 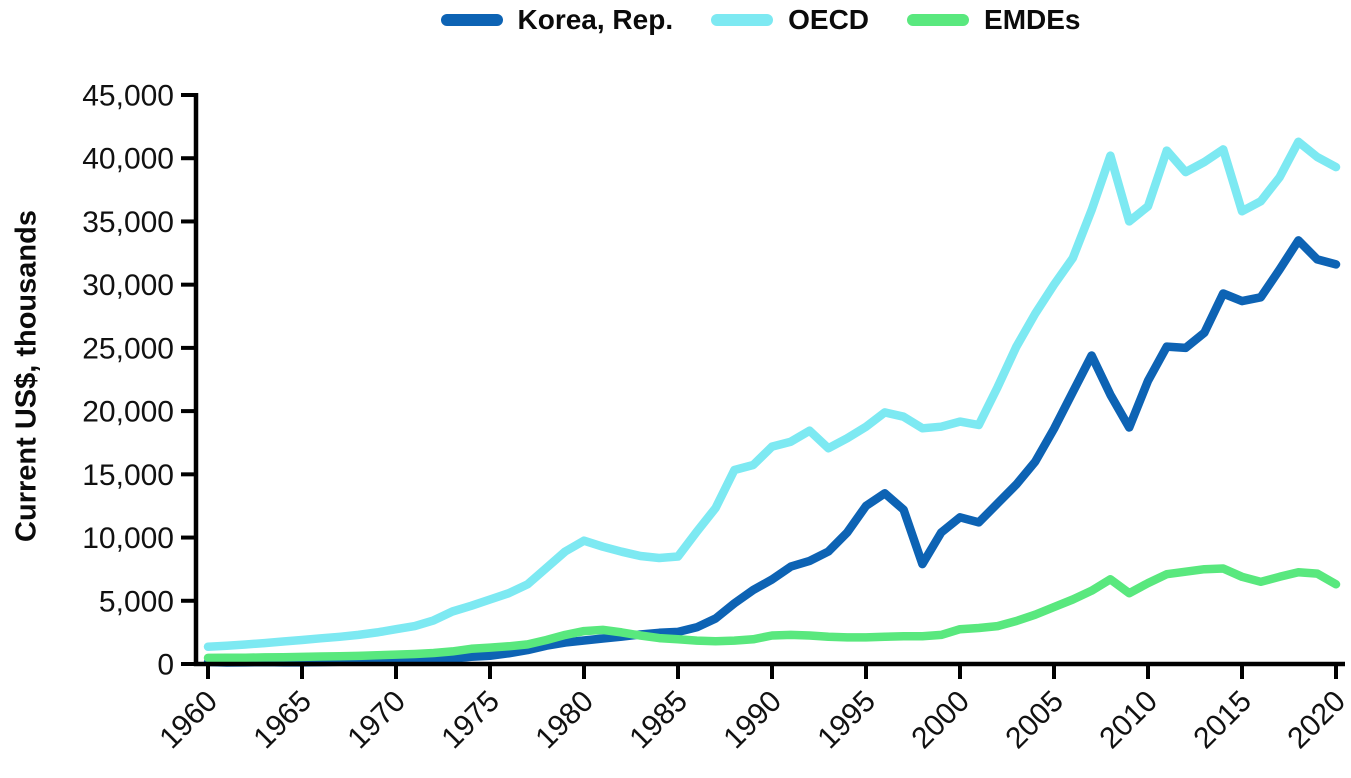 What do you see at coordinates (658, 720) in the screenshot?
I see `x-axis-tick-label: 1985` at bounding box center [658, 720].